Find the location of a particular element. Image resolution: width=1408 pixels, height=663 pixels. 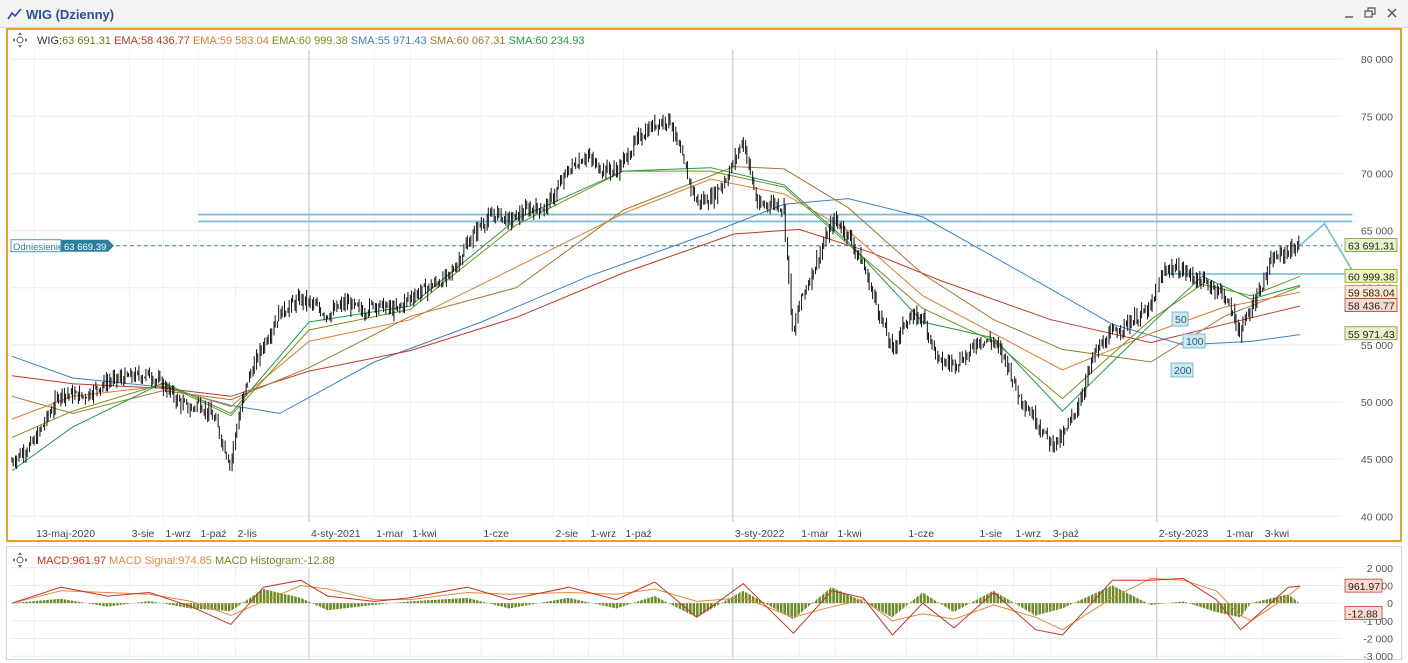

macd-tick-label: -3 000 is located at coordinates (1378, 657).